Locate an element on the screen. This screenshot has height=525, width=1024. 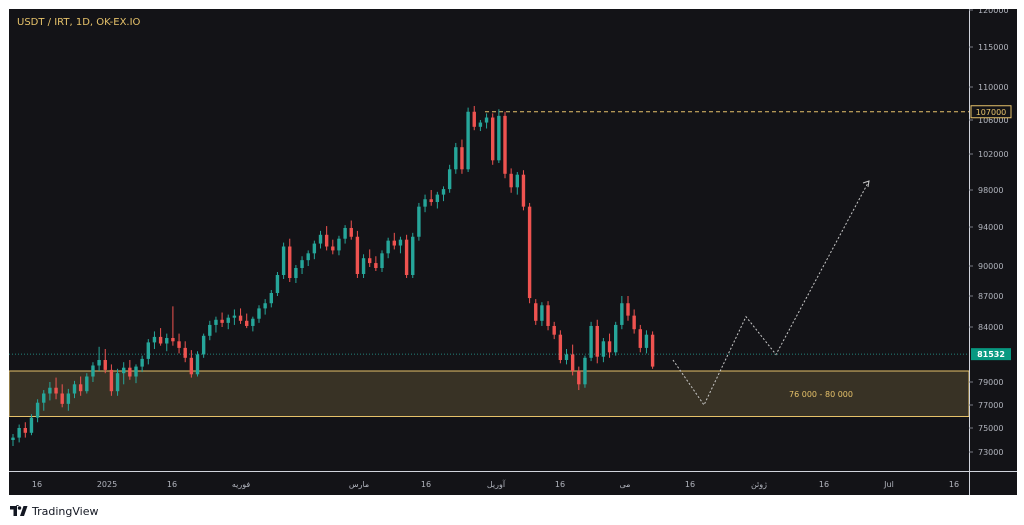
y-tick-label: 90000 is located at coordinates (990, 266).